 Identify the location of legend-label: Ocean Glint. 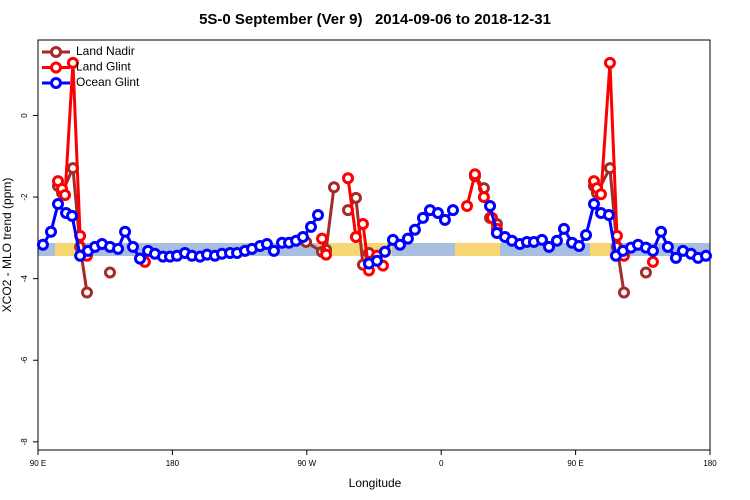
(108, 82).